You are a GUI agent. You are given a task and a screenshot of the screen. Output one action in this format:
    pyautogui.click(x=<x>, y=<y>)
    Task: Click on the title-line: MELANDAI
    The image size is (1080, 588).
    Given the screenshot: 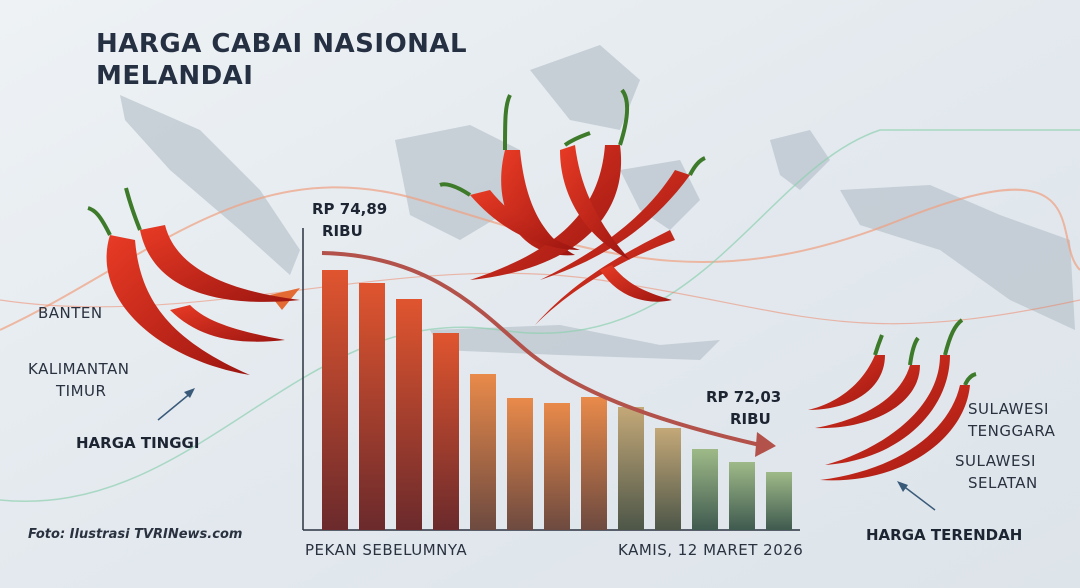 What is the action you would take?
    pyautogui.click(x=174, y=76)
    